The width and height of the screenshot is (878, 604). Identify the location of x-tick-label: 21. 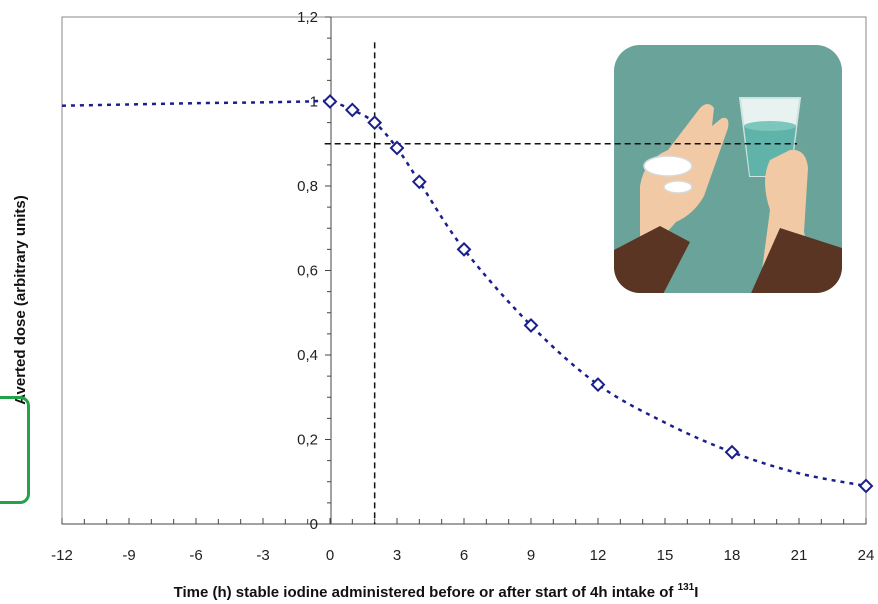
(799, 555).